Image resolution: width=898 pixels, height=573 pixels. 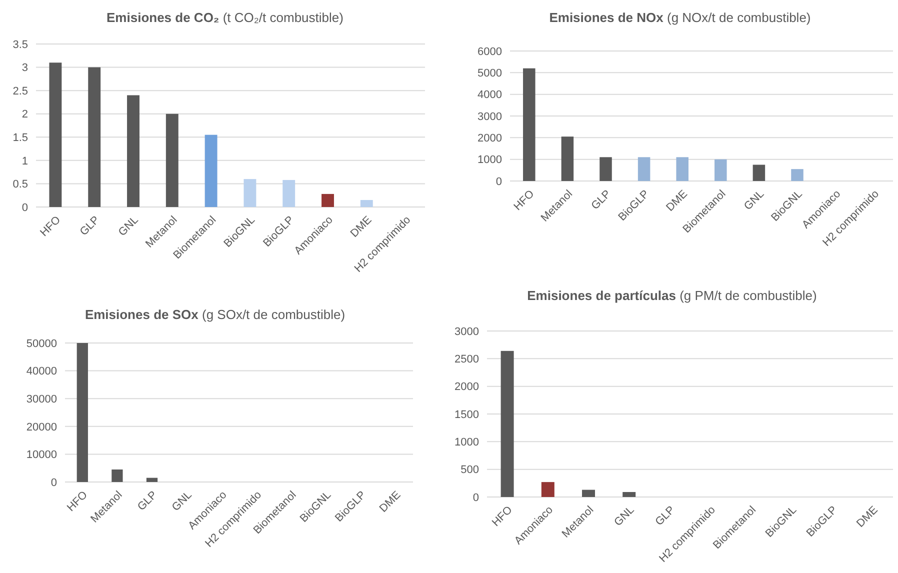 I want to click on y-tick-label: 2.5, so click(x=20, y=91).